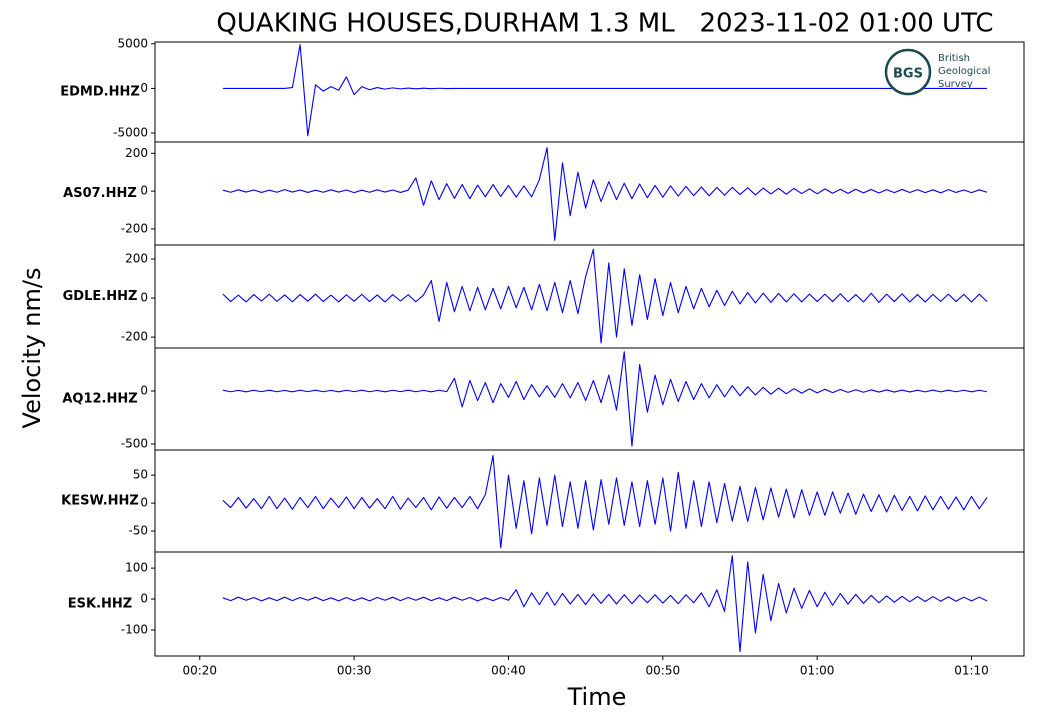 Image resolution: width=1046 pixels, height=723 pixels. What do you see at coordinates (100, 604) in the screenshot?
I see `panel-label: ESK.HHZ` at bounding box center [100, 604].